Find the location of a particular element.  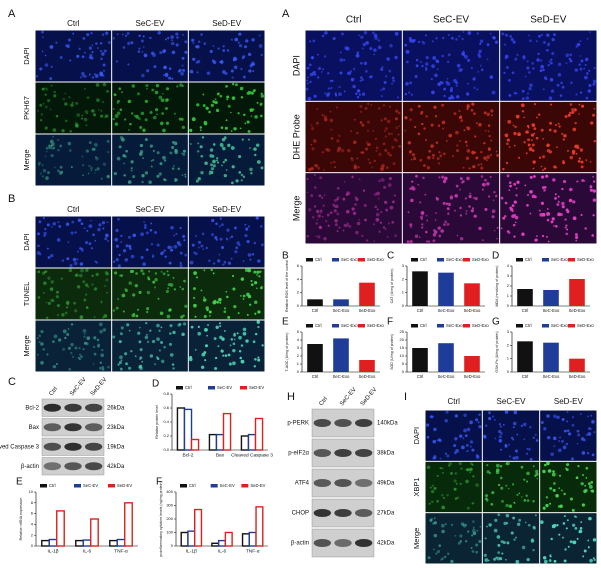

x-tick-label: SeD-Exo is located at coordinates (472, 310).